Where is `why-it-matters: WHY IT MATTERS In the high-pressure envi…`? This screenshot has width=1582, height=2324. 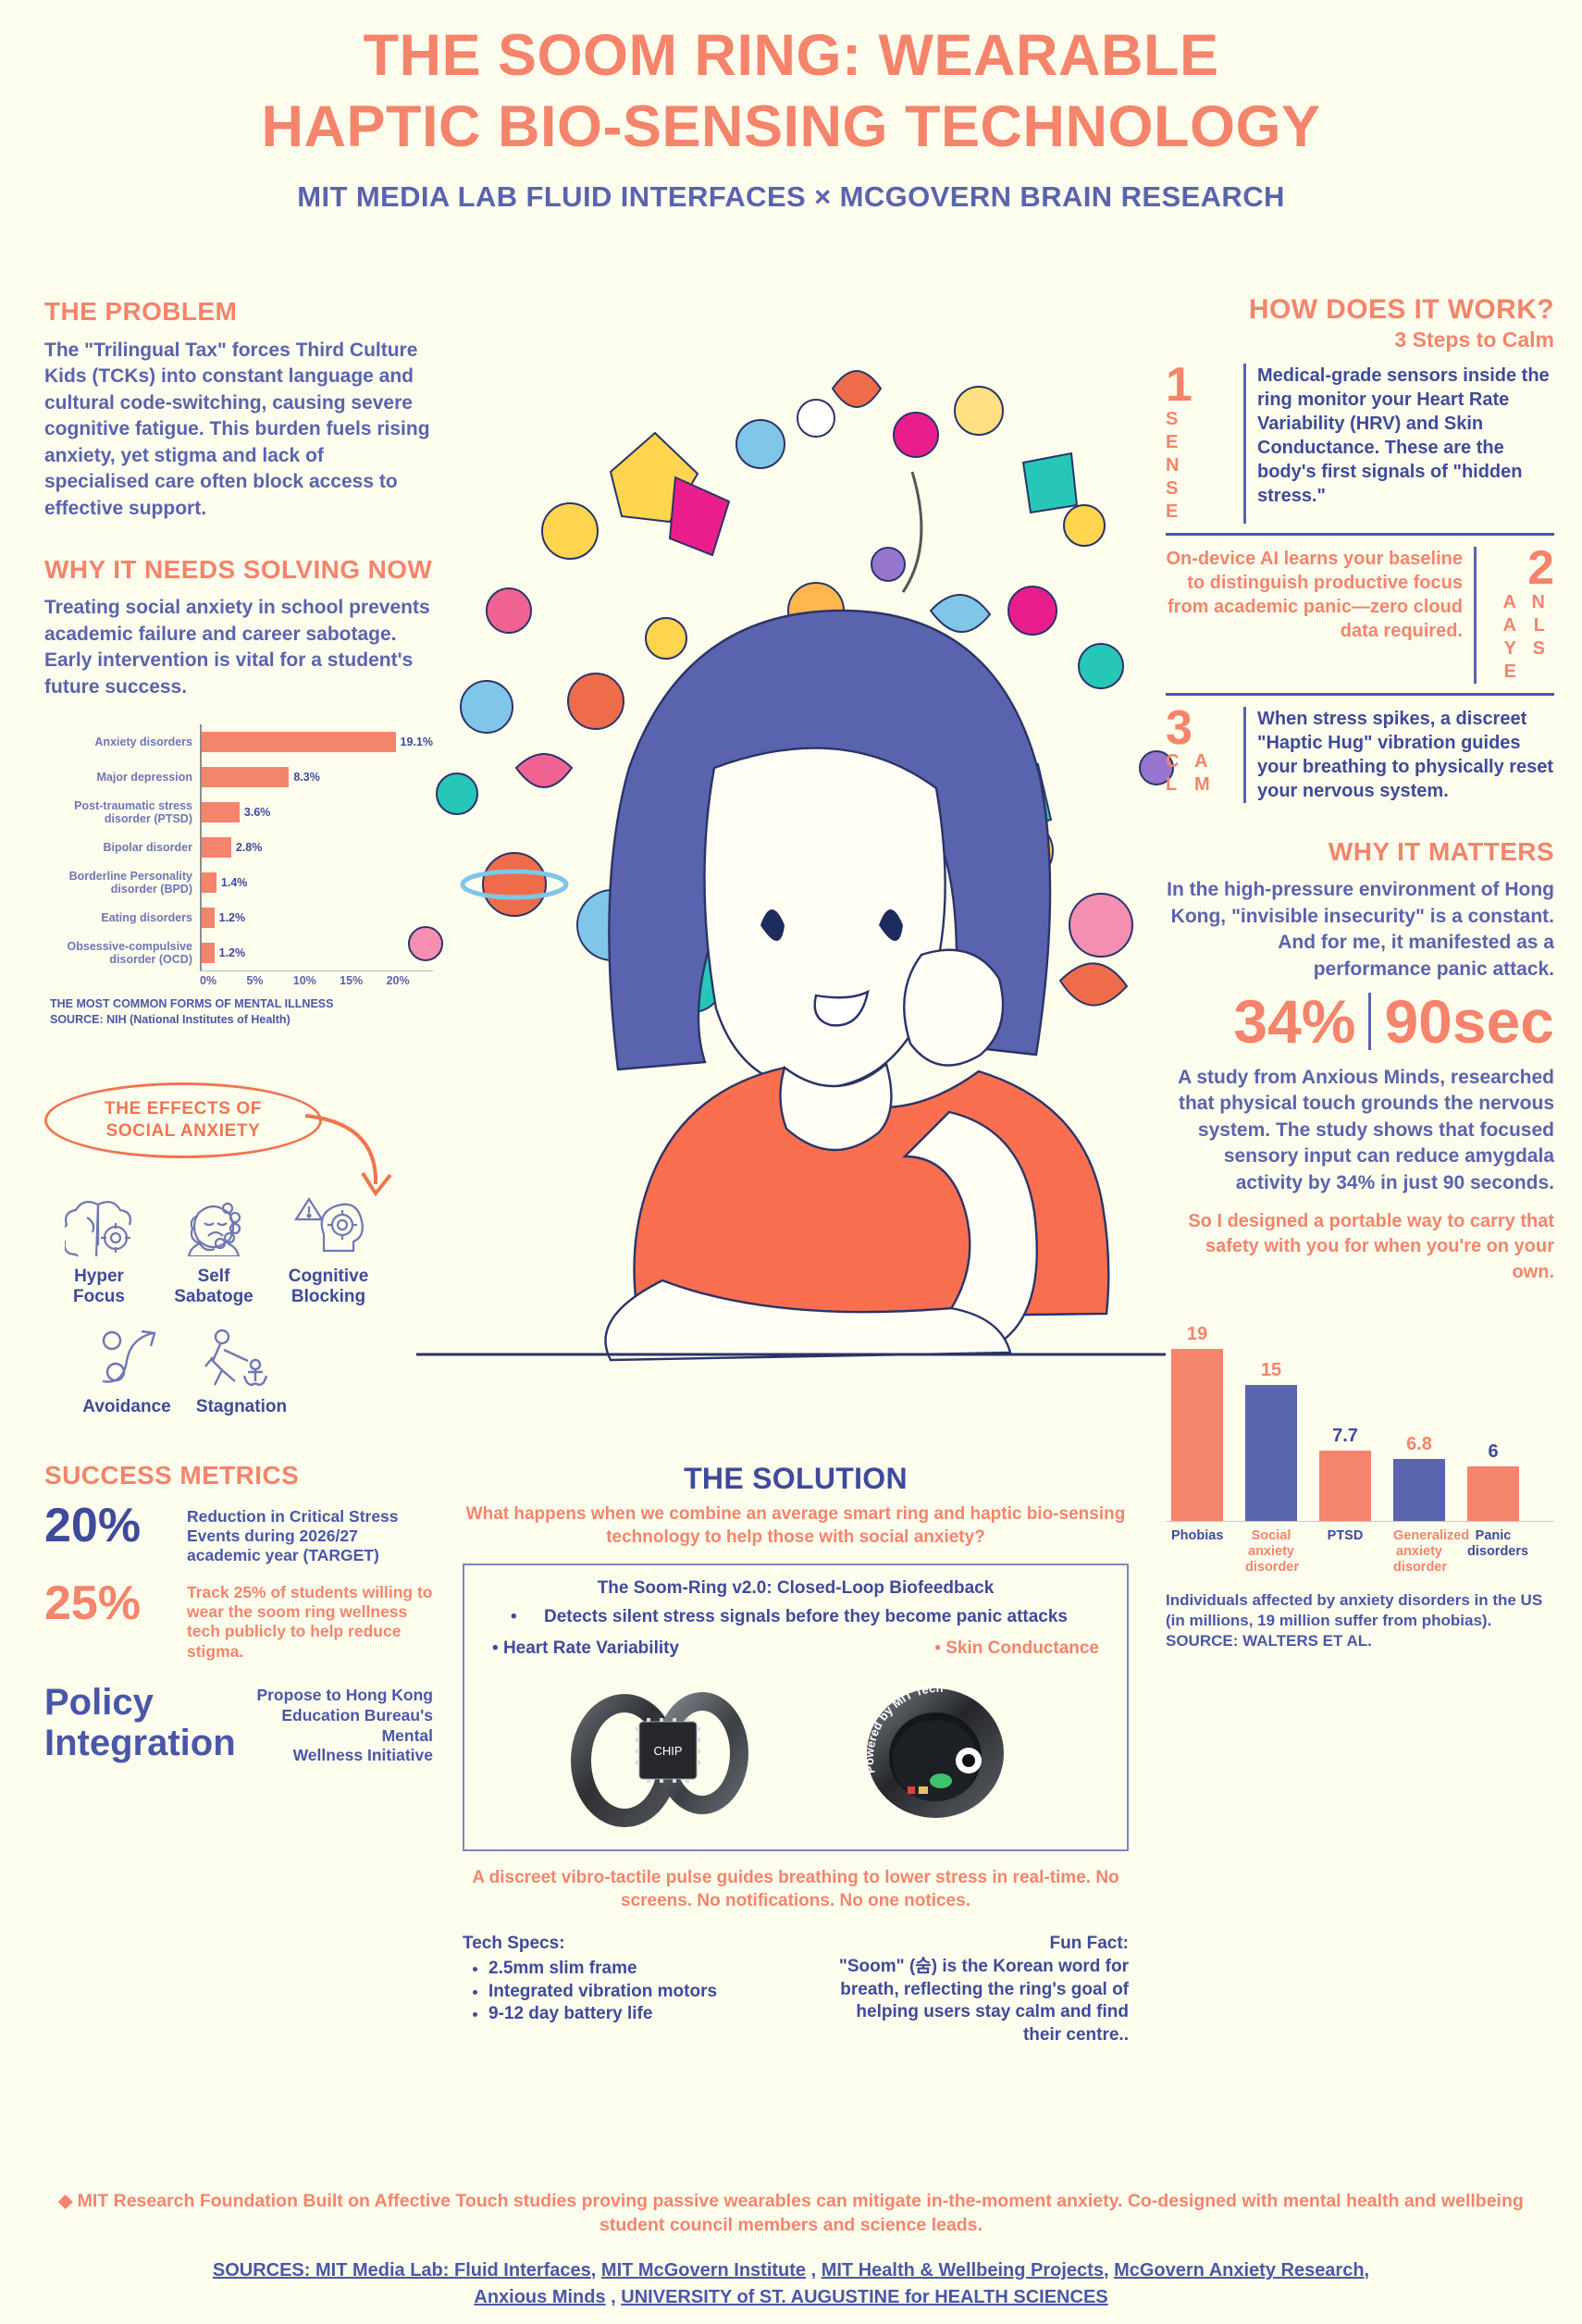 why-it-matters: WHY IT MATTERS In the high-pressure envi… is located at coordinates (1360, 1060).